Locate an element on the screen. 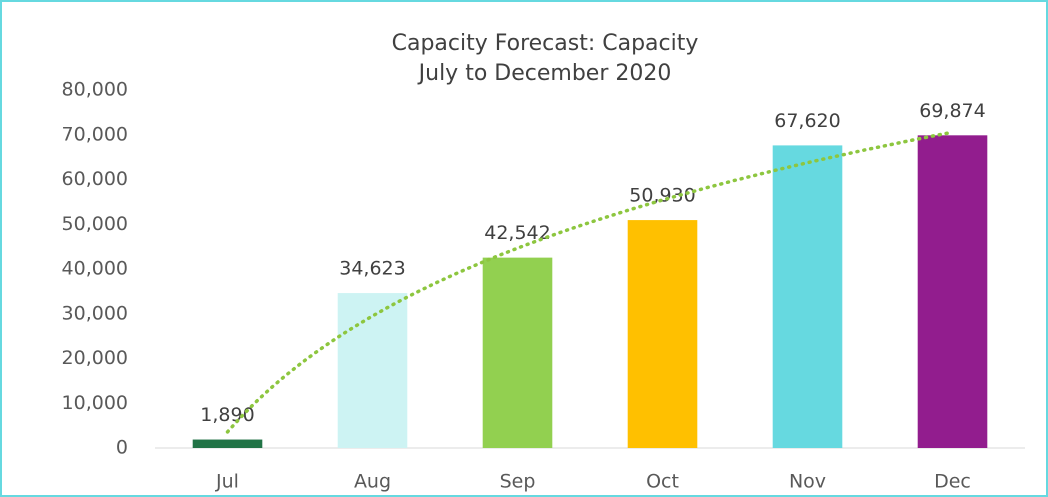 The width and height of the screenshot is (1048, 497). x-tick-label: Jul is located at coordinates (227, 482).